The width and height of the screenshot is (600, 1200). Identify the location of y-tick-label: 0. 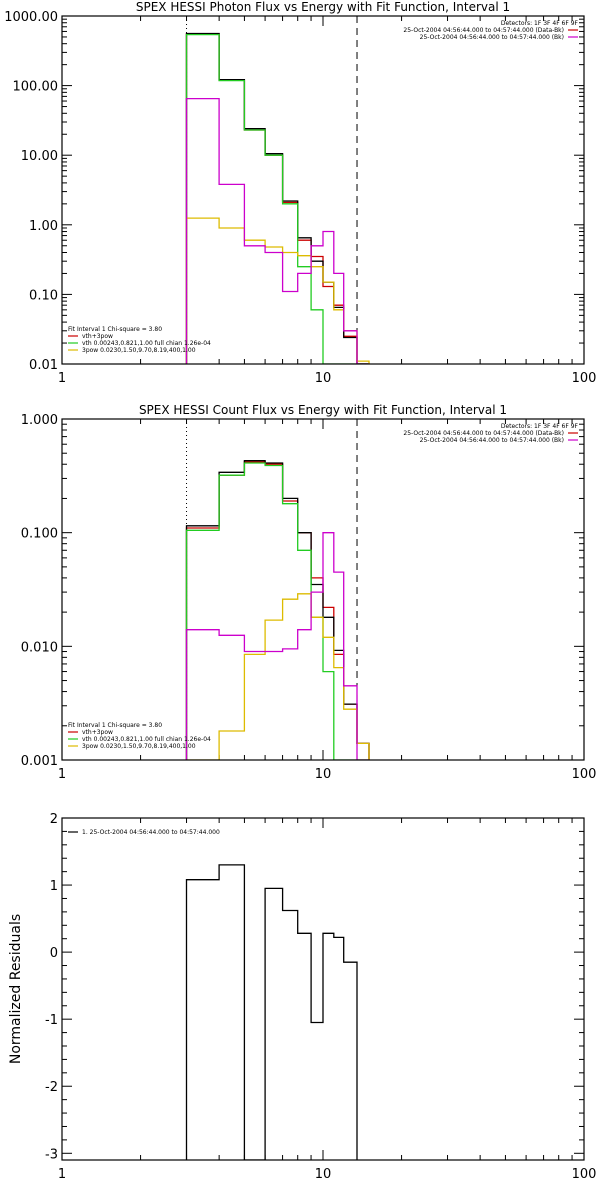
(54, 953).